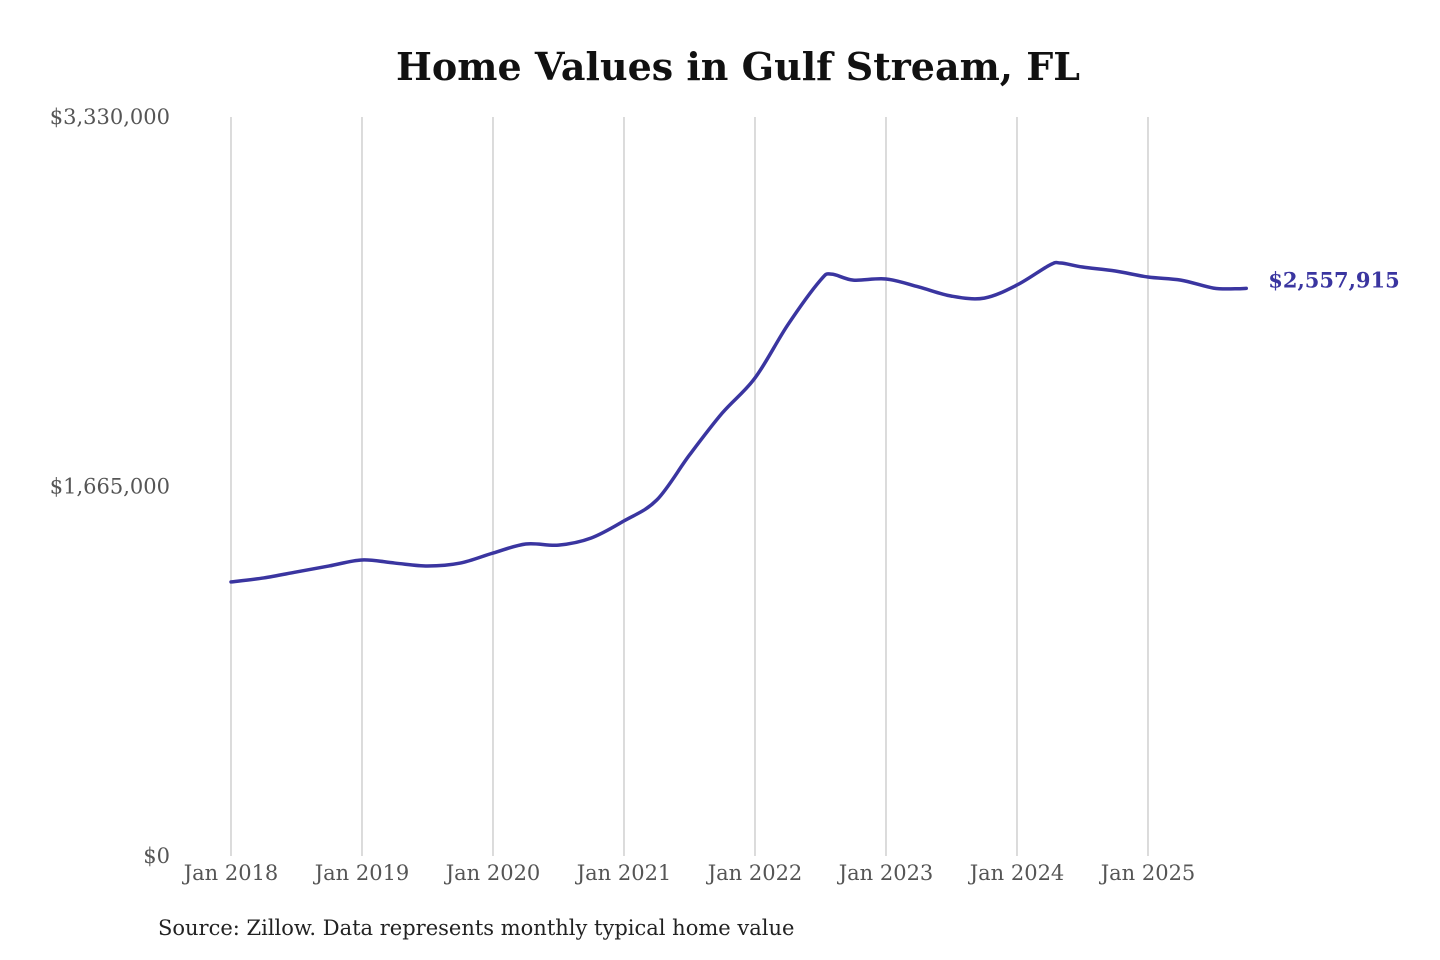 Image resolution: width=1440 pixels, height=960 pixels. Describe the element at coordinates (110, 487) in the screenshot. I see `y-tick-label: $1,665,000` at that location.